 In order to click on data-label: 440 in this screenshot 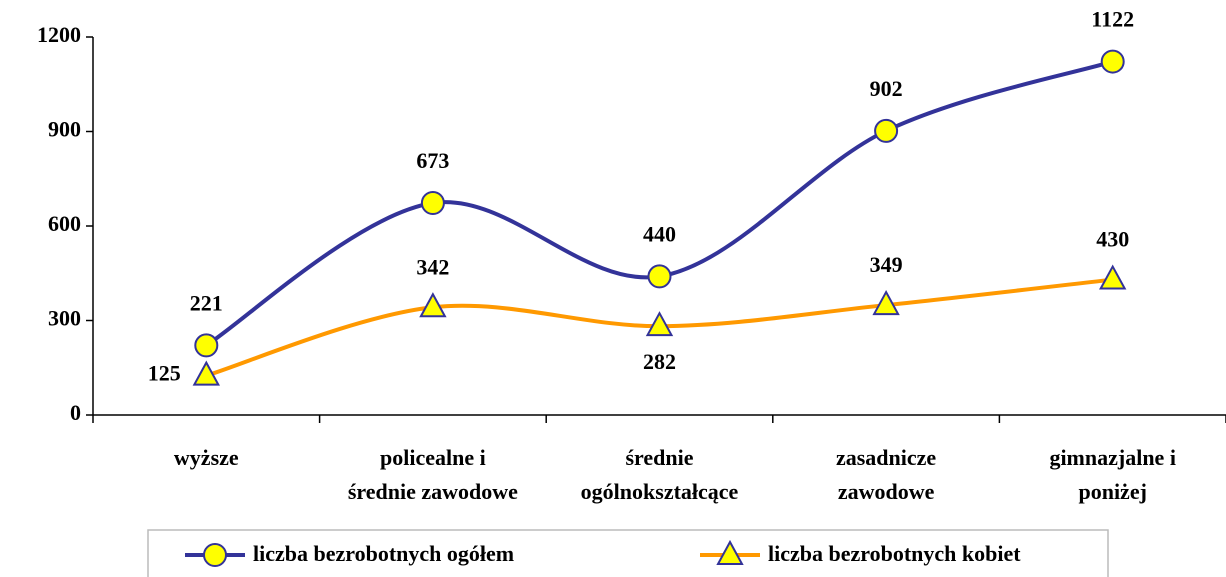, I will do `click(659, 233)`.